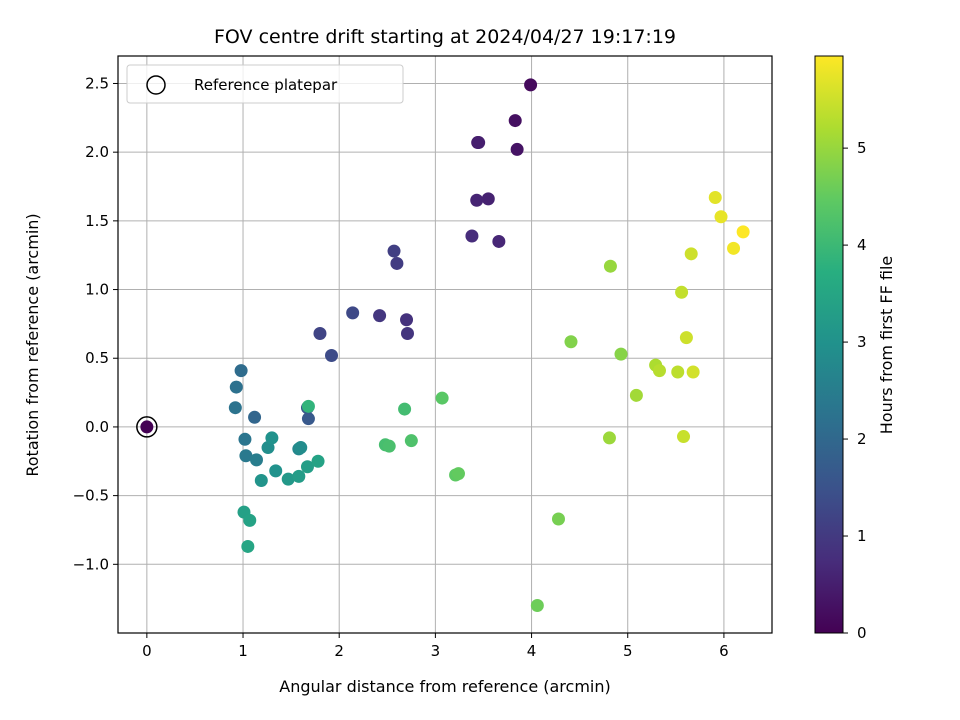 The width and height of the screenshot is (960, 720). I want to click on colorbar: 0 1 2 3 4 5 Hours from first FF file, so click(855, 348).